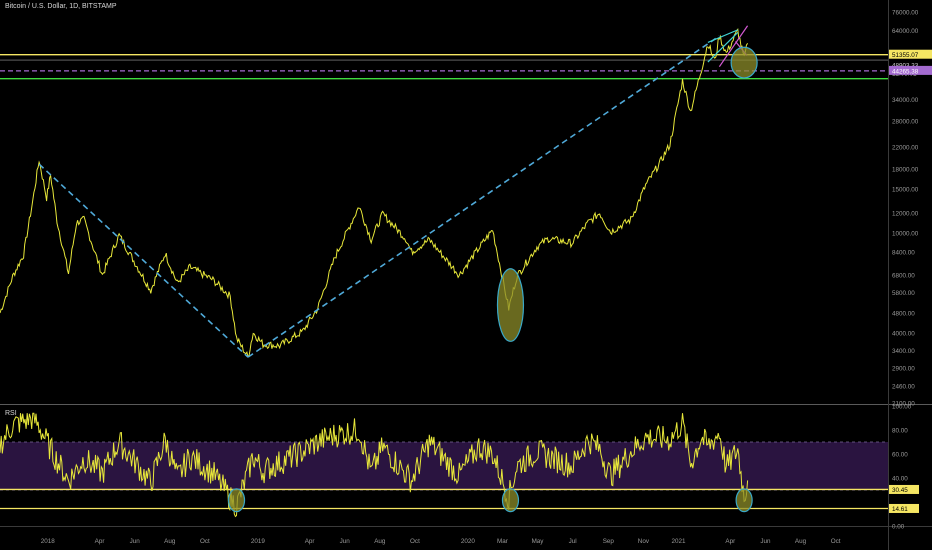 Image resolution: width=932 pixels, height=550 pixels. Describe the element at coordinates (609, 541) in the screenshot. I see `x-tick-label: Sep` at that location.